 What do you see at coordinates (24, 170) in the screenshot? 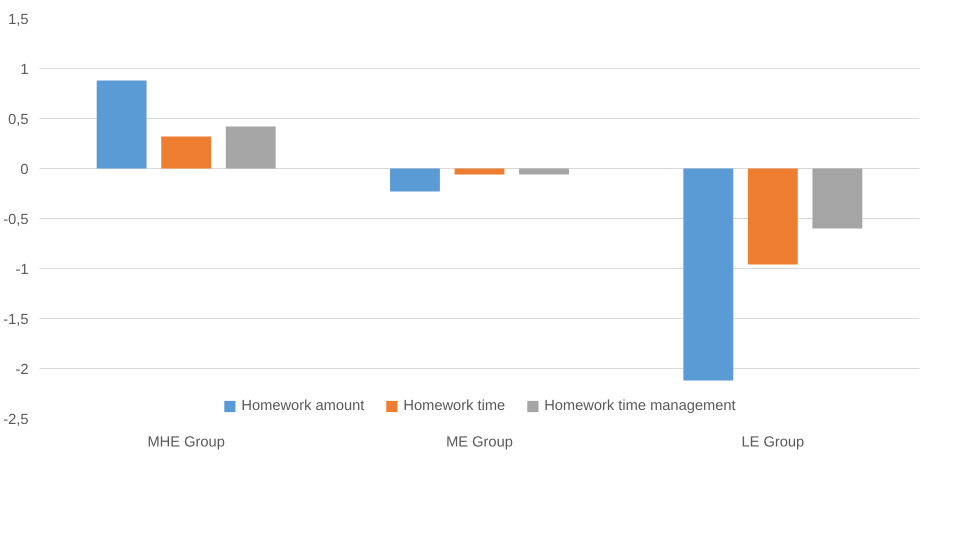
I see `y-tick-label: 0` at bounding box center [24, 170].